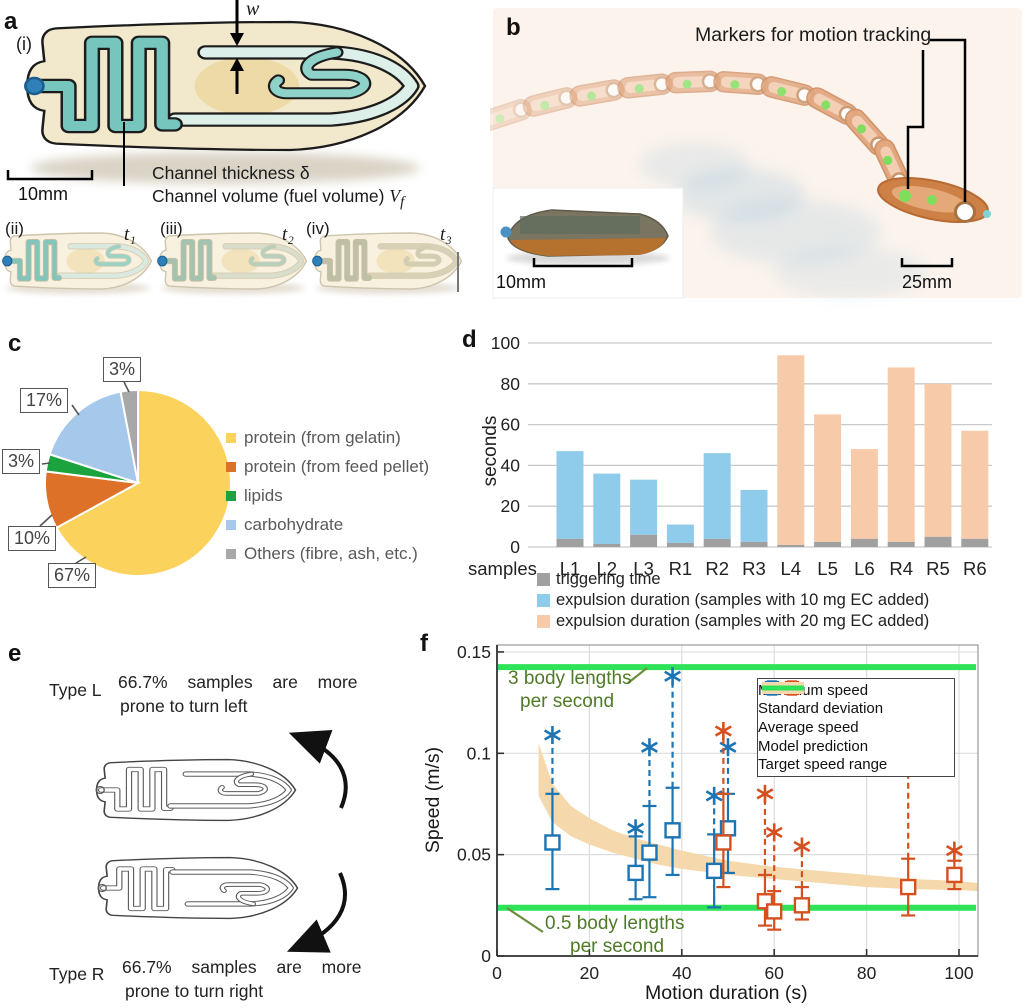 This screenshot has width=1024, height=1008. Describe the element at coordinates (570, 495) in the screenshot. I see `bar-L1` at that location.